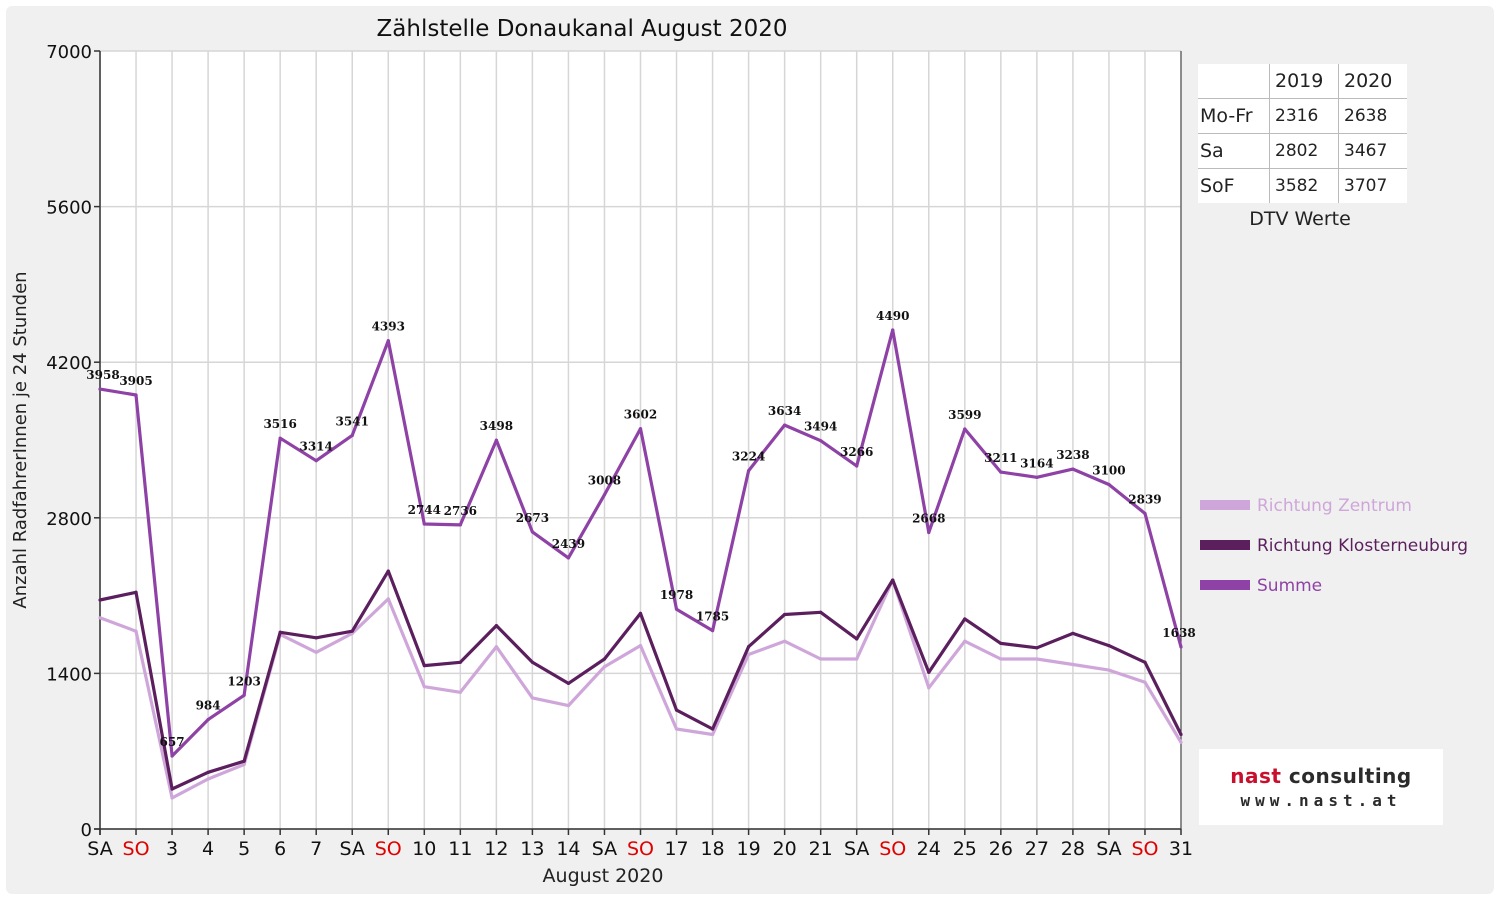  Describe the element at coordinates (856, 452) in the screenshot. I see `data-label: 3266` at that location.